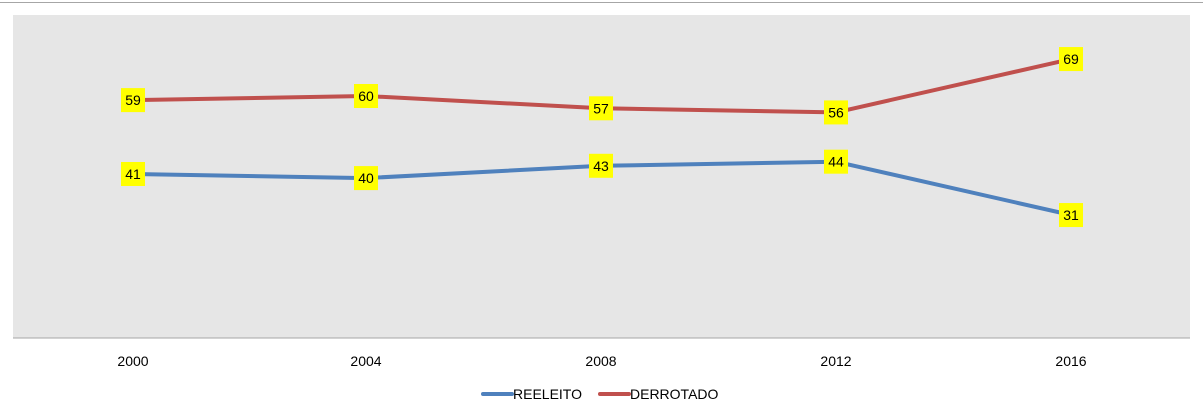 The image size is (1203, 415). I want to click on data-label-derrotado-2008: 57, so click(601, 108).